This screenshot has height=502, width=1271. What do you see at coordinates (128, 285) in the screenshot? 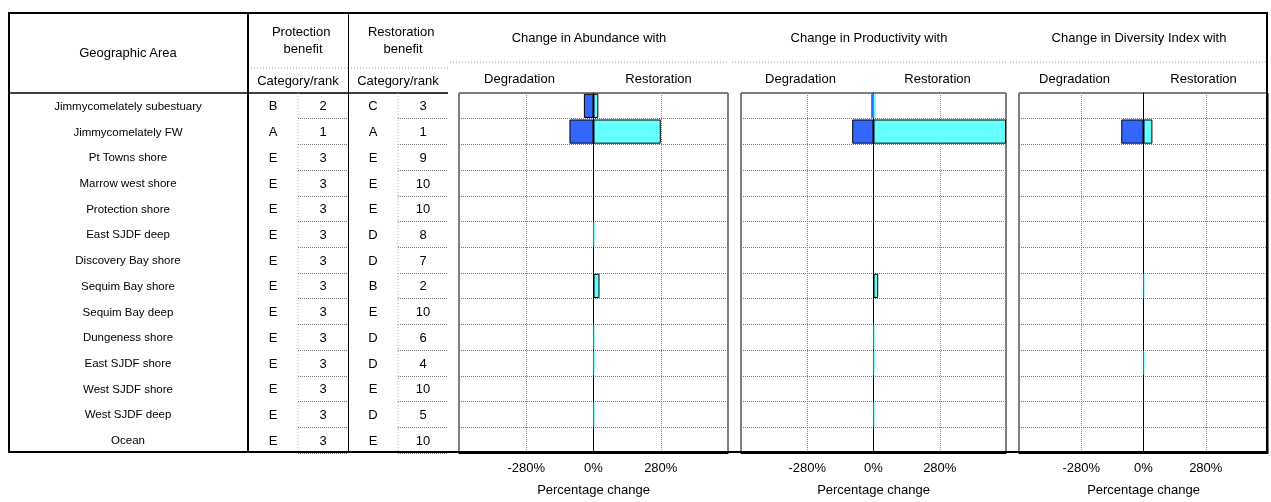
I see `category-label: Sequim Bay shore` at bounding box center [128, 285].